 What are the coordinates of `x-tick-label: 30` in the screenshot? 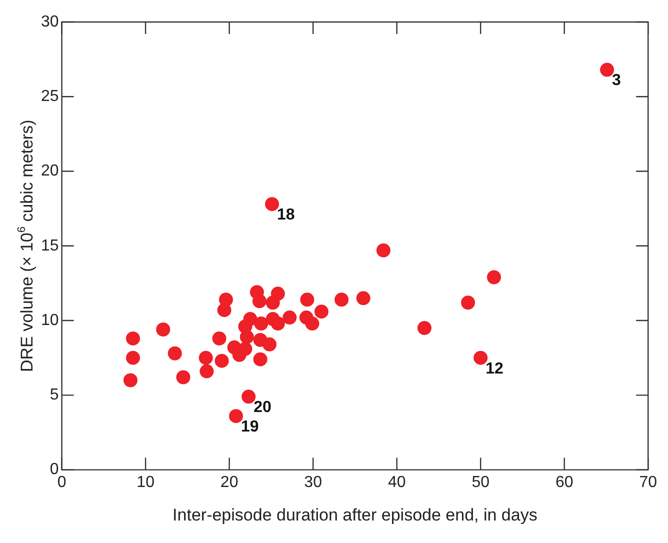 It's located at (313, 482).